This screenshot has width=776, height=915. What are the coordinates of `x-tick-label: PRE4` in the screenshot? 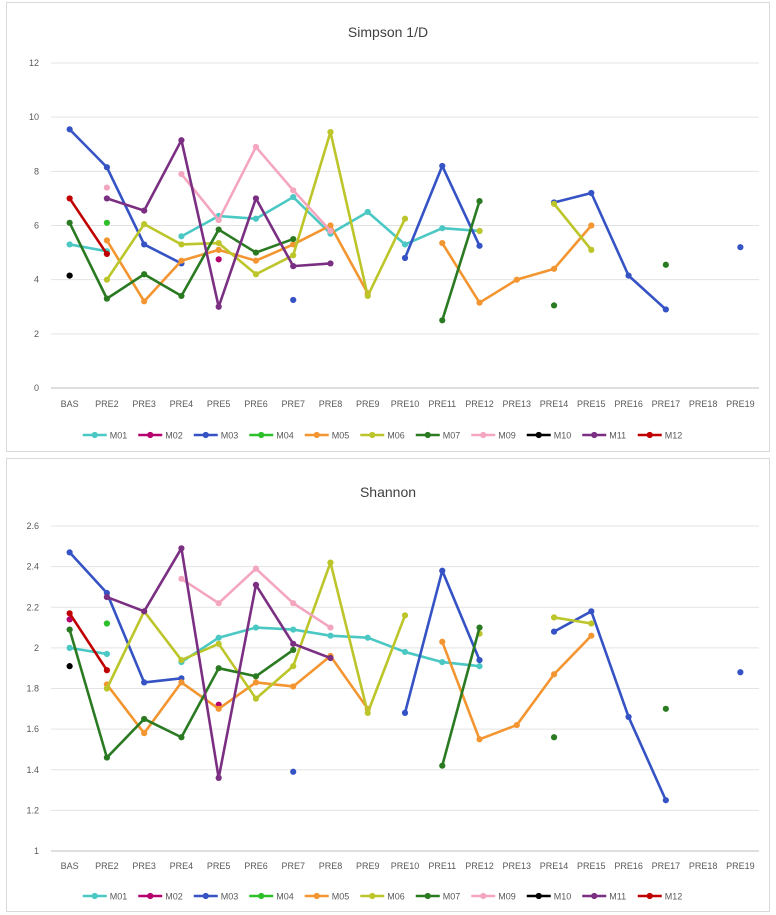 It's located at (182, 404).